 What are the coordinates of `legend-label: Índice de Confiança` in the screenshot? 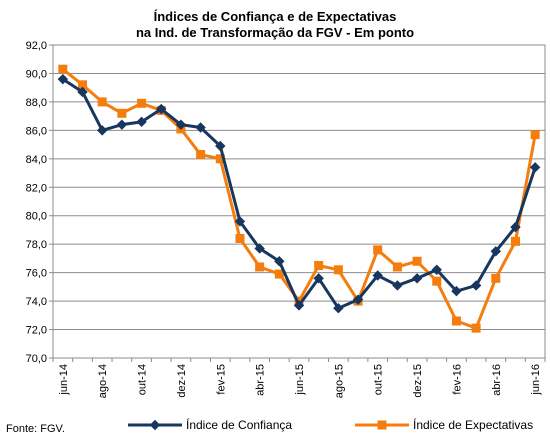 It's located at (239, 424).